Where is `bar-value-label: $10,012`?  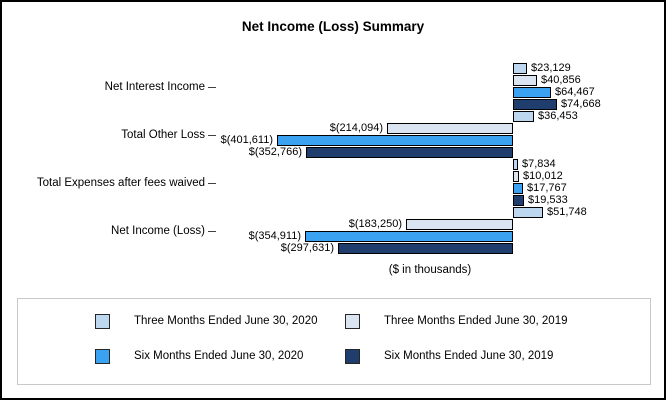 bar-value-label: $10,012 is located at coordinates (543, 176).